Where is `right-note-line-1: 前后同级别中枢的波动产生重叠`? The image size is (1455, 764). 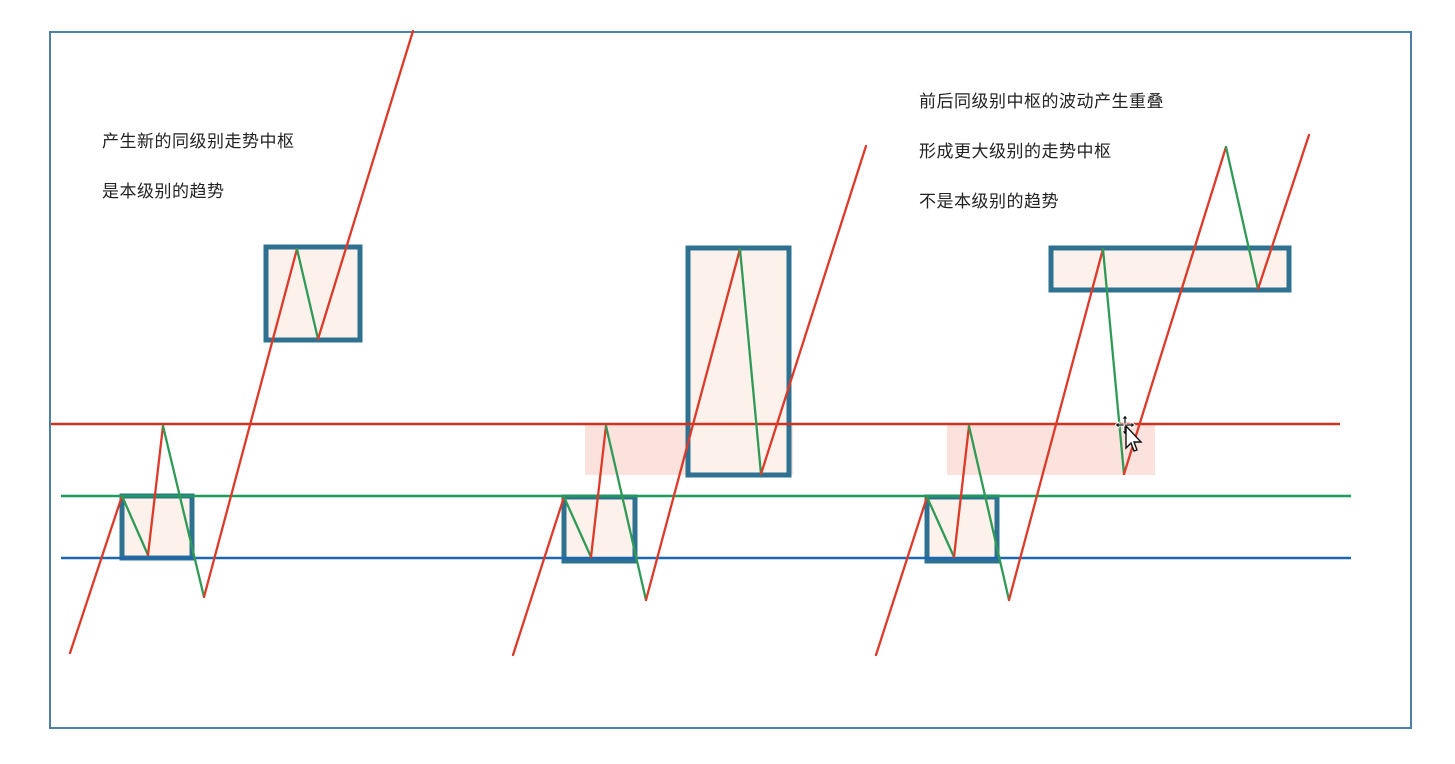 right-note-line-1: 前后同级别中枢的波动产生重叠 is located at coordinates (1041, 102).